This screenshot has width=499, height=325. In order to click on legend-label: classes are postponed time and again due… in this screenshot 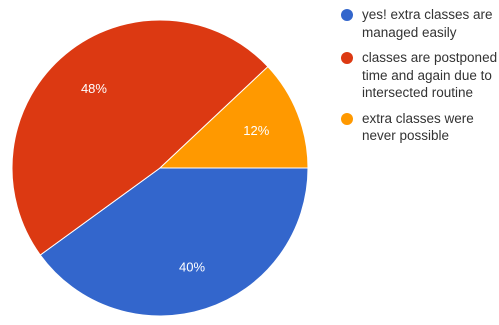, I will do `click(430, 75)`.